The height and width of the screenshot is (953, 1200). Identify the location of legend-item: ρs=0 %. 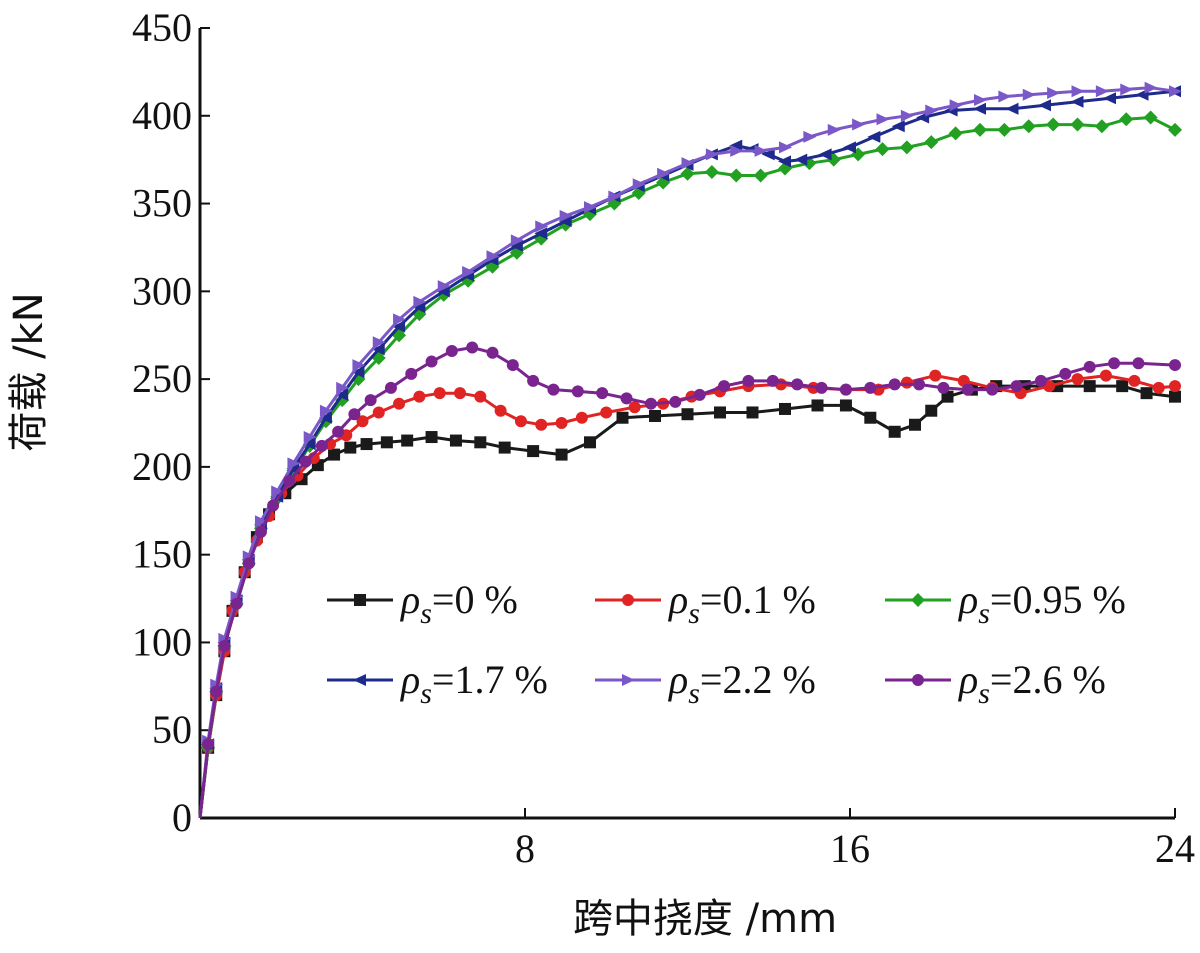
(422, 603).